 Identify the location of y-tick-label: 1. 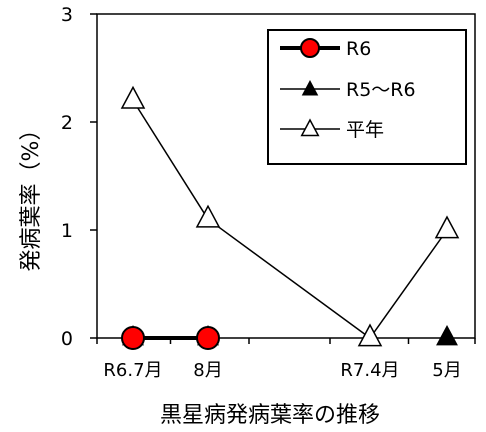
(67, 231).